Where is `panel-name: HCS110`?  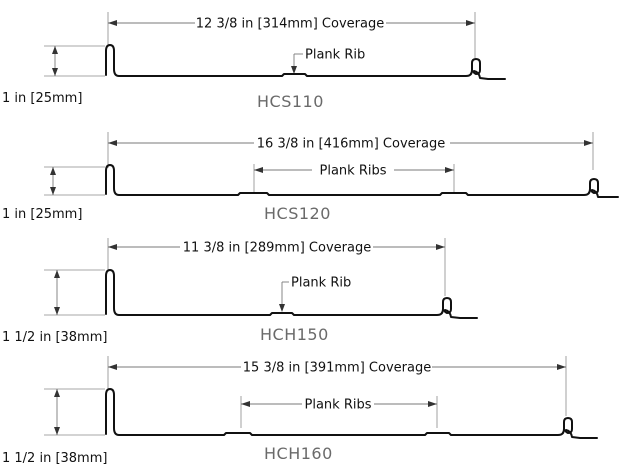
panel-name: HCS110 is located at coordinates (290, 101).